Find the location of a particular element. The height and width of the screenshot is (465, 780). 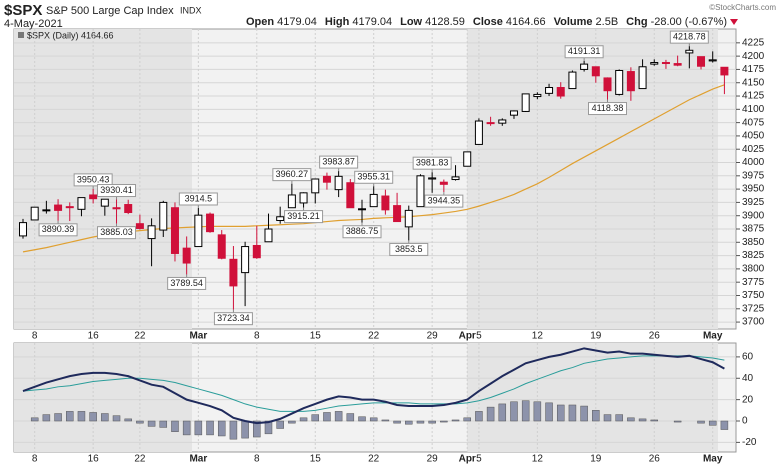

y-tick-label: 4225 is located at coordinates (753, 42).